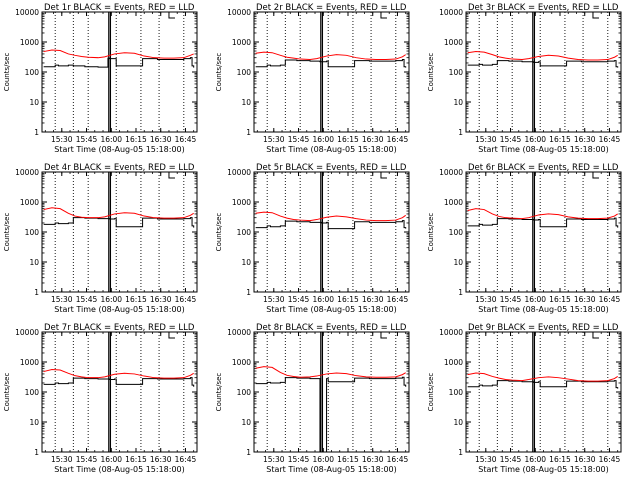  Describe the element at coordinates (331, 168) in the screenshot. I see `panel-title: Det 5r BLACK = Events, RED = LLD` at that location.